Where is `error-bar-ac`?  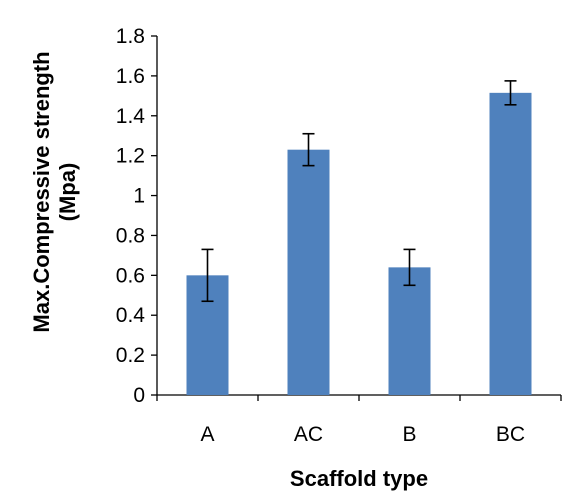
error-bar-ac is located at coordinates (308, 149).